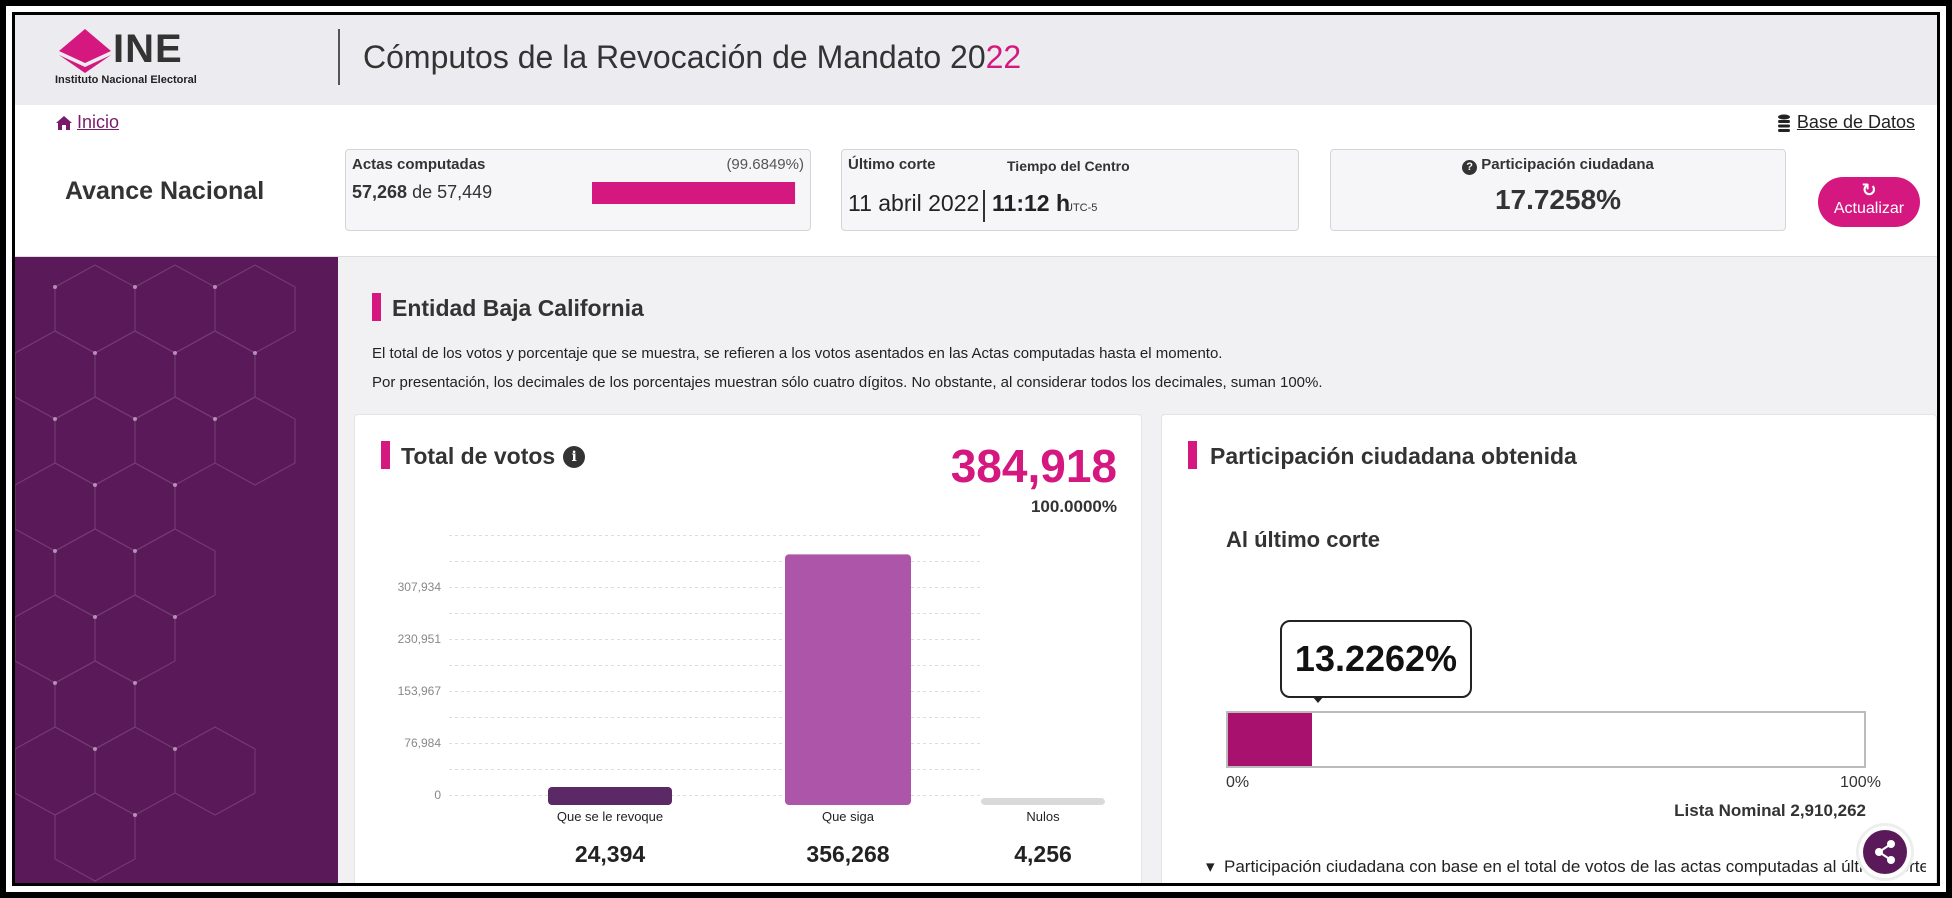 This screenshot has width=1952, height=898. I want to click on participacion-card: ? Participación ciudadana 17.7258%, so click(1558, 190).